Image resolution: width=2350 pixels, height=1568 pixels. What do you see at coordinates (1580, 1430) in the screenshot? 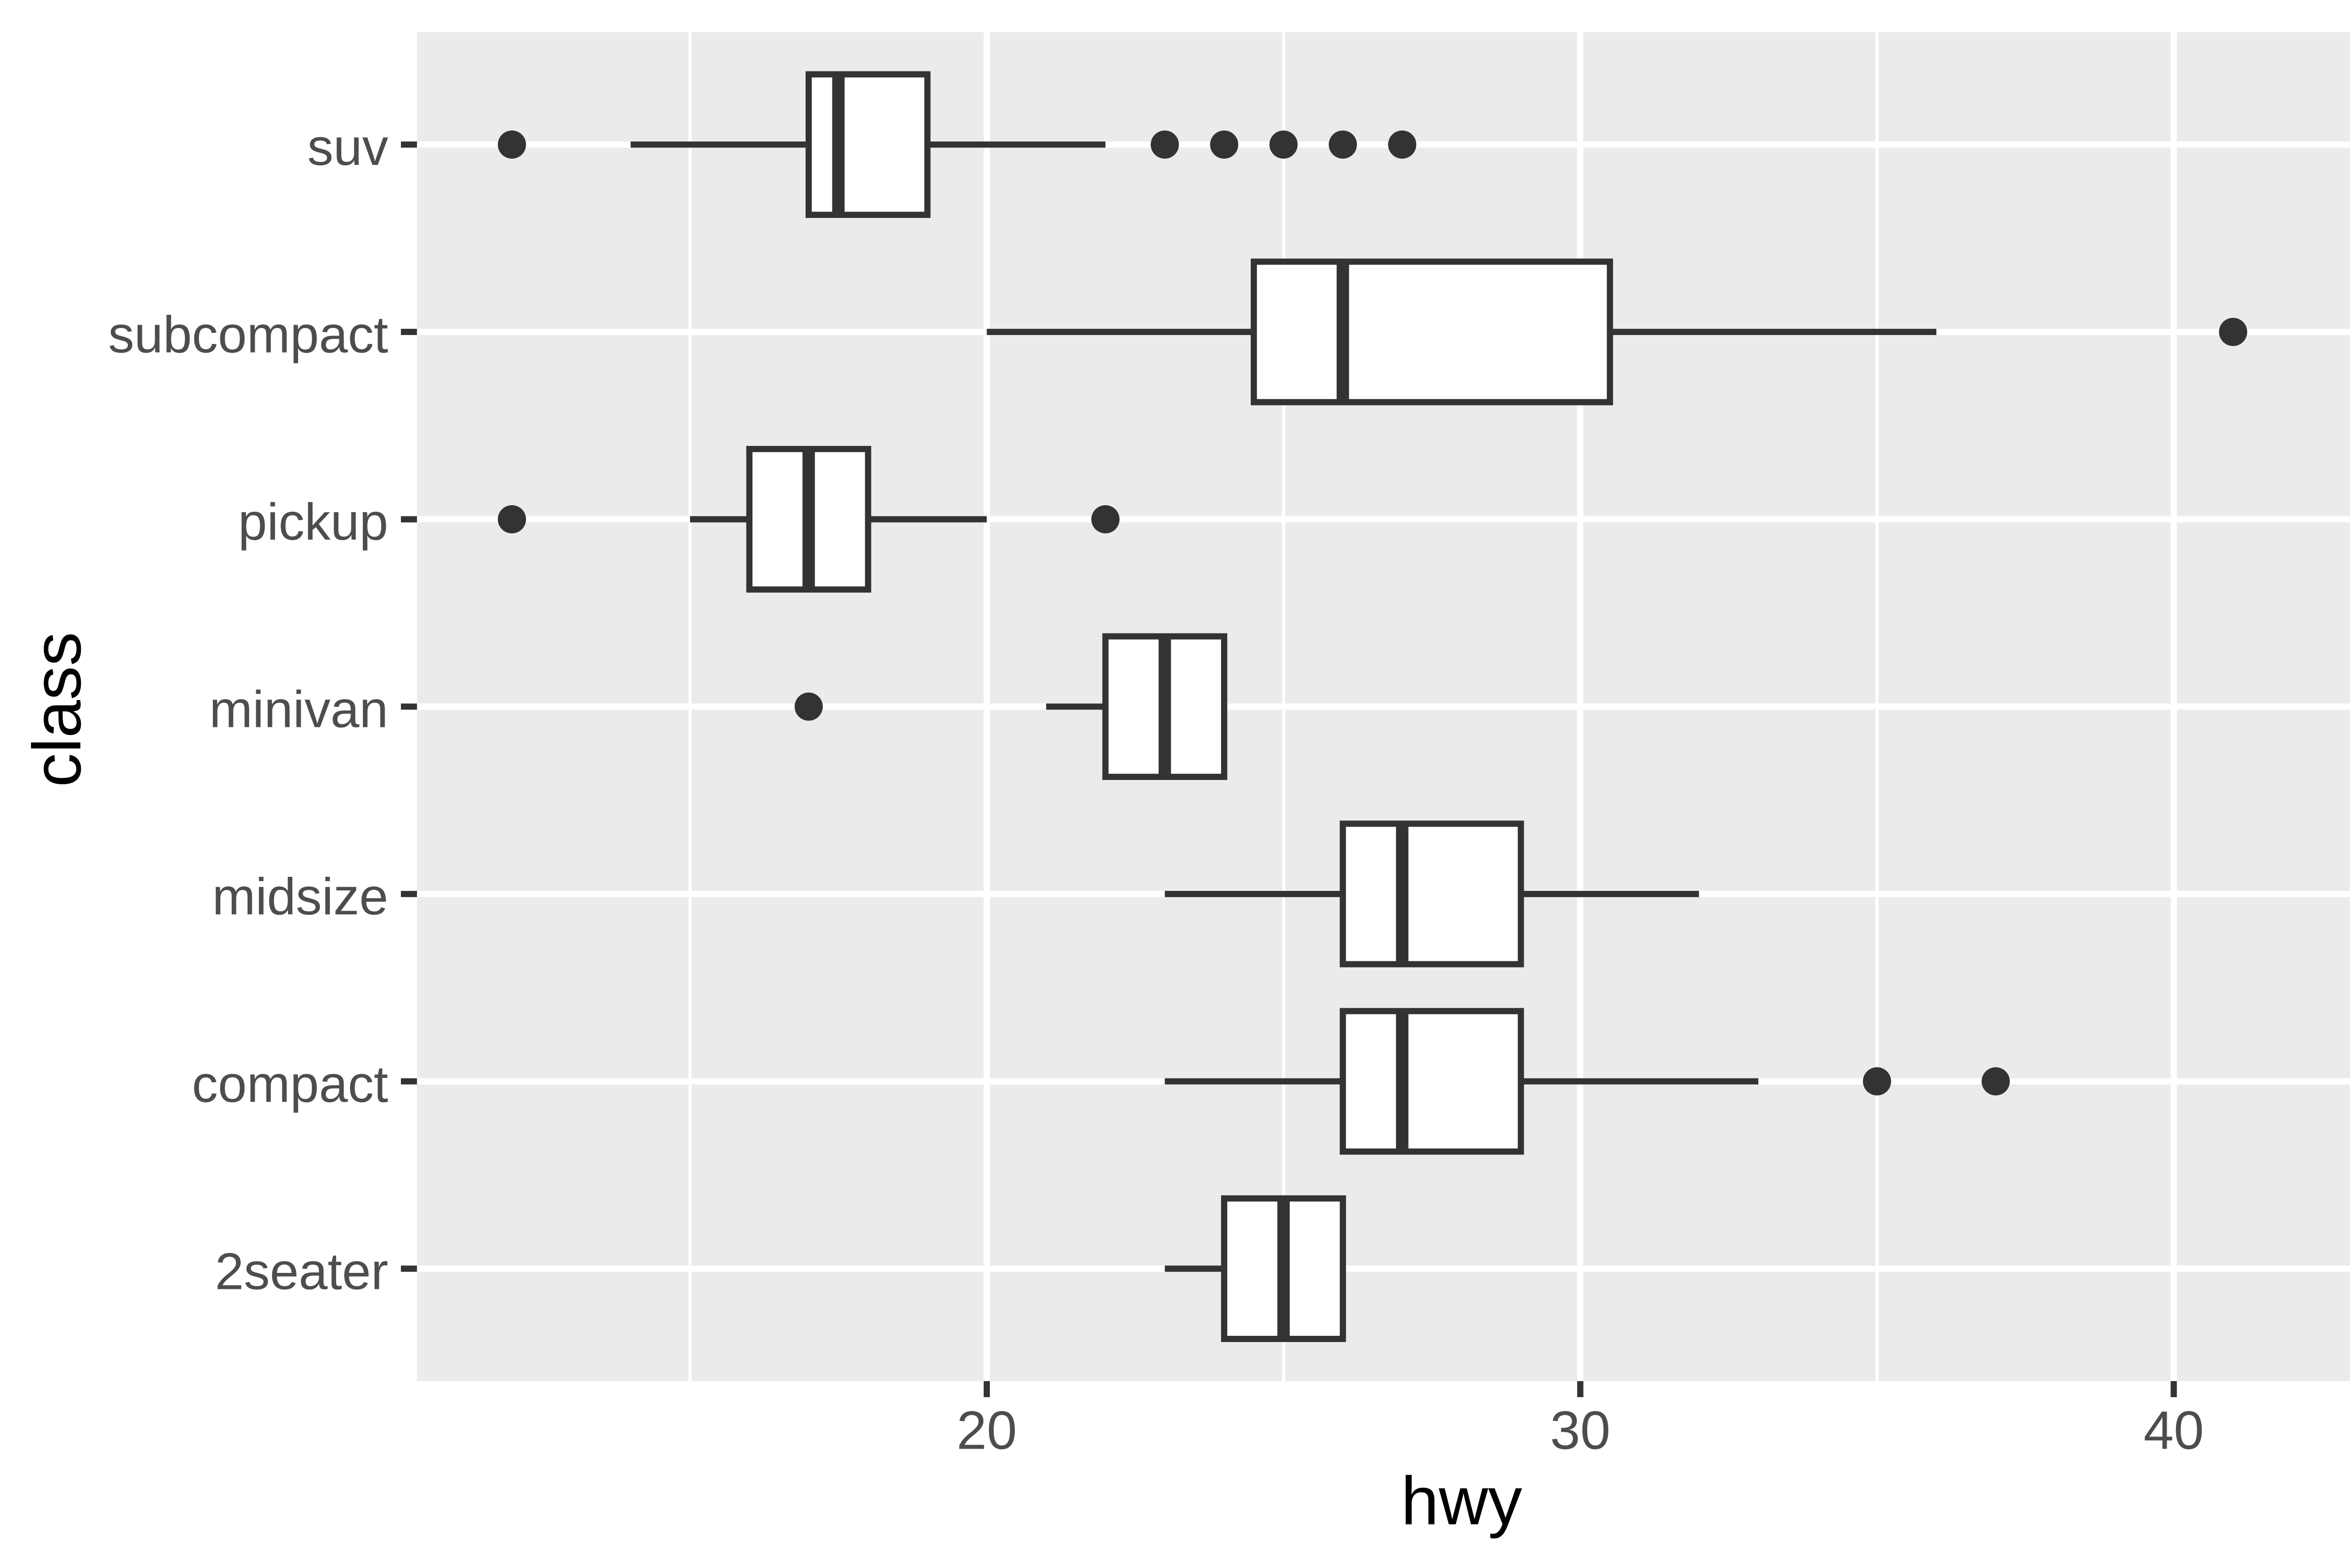
I see `svg-text: 30` at bounding box center [1580, 1430].